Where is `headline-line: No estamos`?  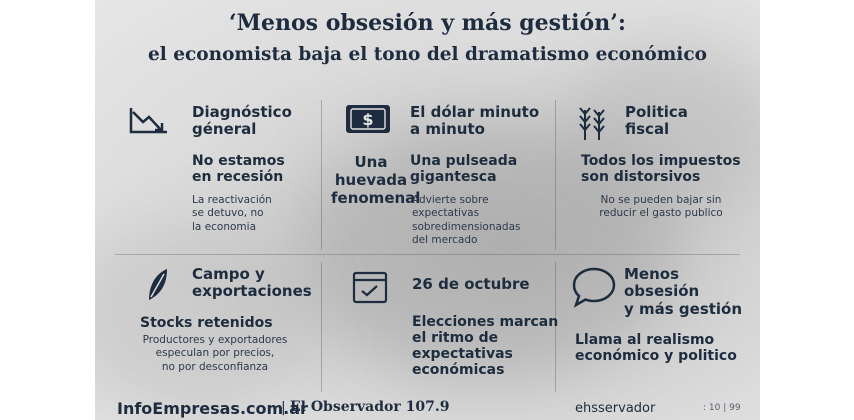 headline-line: No estamos is located at coordinates (238, 161).